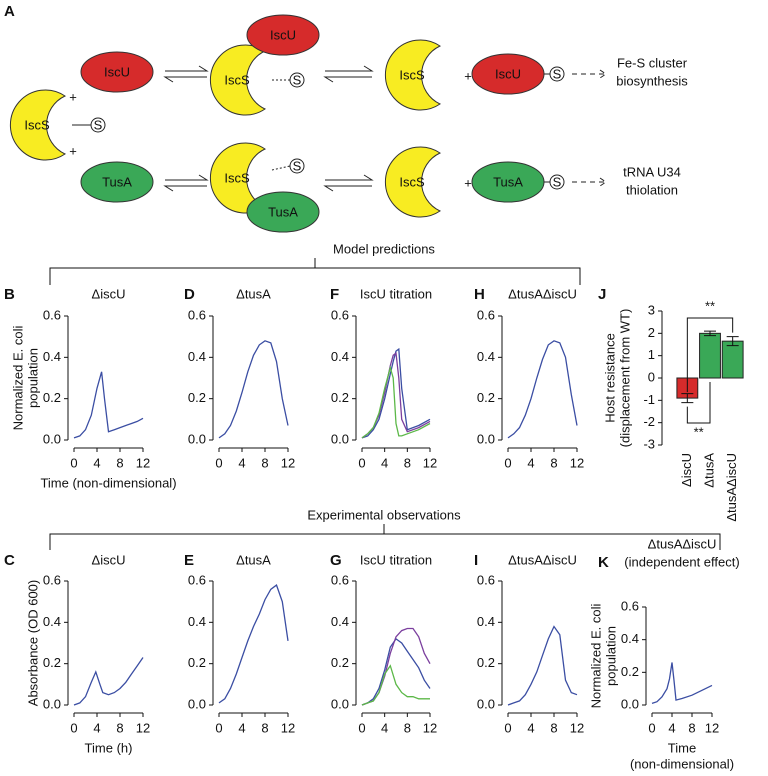 The height and width of the screenshot is (776, 768). What do you see at coordinates (652, 80) in the screenshot?
I see `outcome-label: biosynthesis` at bounding box center [652, 80].